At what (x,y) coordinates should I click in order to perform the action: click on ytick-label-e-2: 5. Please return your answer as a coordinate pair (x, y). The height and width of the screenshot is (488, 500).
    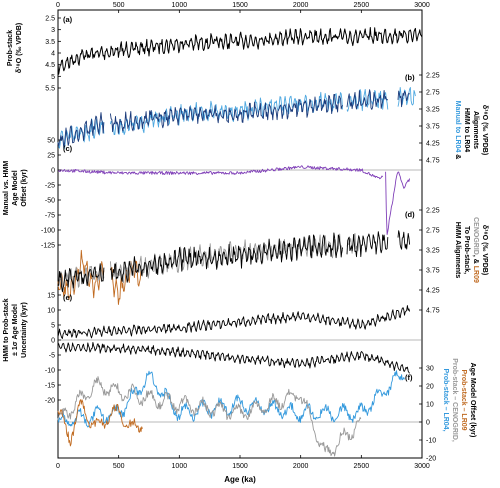
    Looking at the image, I should click on (53, 326).